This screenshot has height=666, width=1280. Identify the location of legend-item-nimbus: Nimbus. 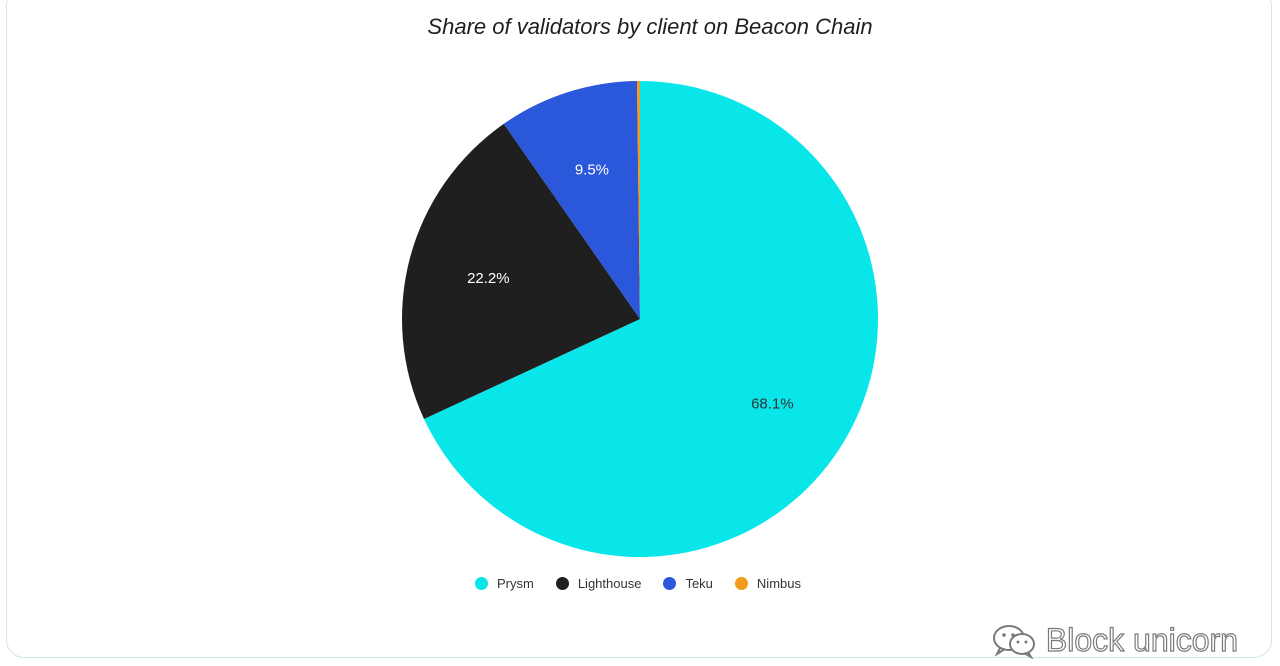
(767, 583).